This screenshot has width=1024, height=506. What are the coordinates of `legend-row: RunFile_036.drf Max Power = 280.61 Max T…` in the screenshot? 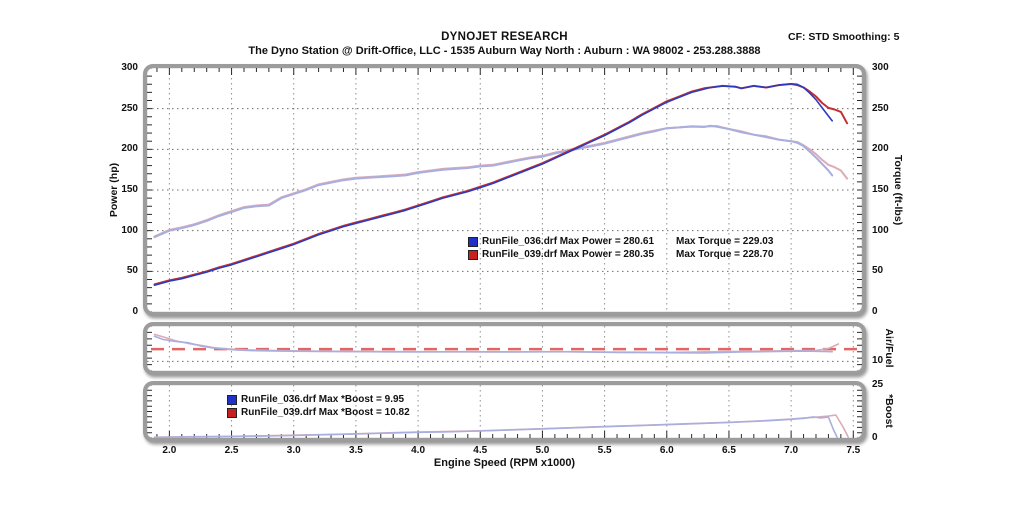 It's located at (620, 242).